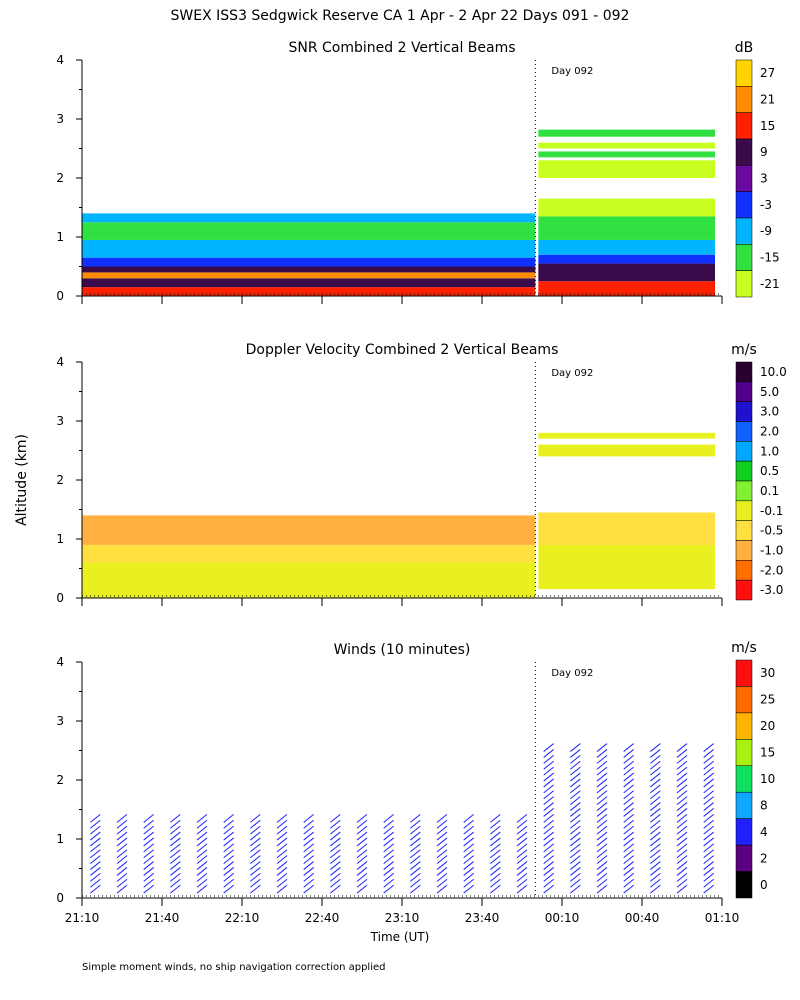 Image resolution: width=800 pixels, height=1000 pixels. Describe the element at coordinates (82, 918) in the screenshot. I see `x-tick-label: 21:10` at that location.